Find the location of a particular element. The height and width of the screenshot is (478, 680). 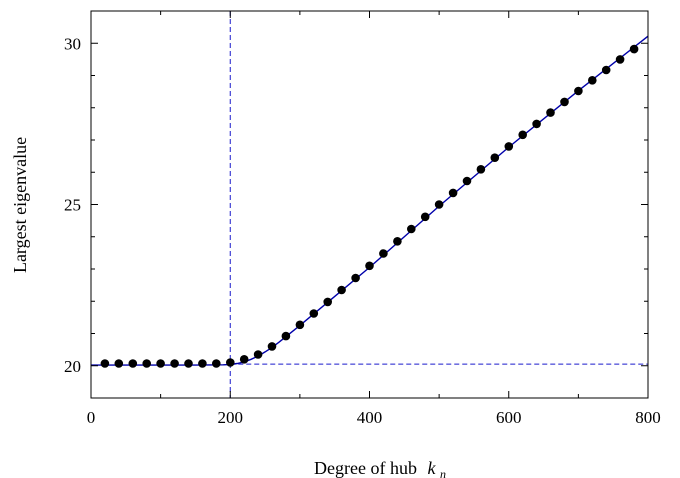

x-tick-label: 600 is located at coordinates (509, 417).